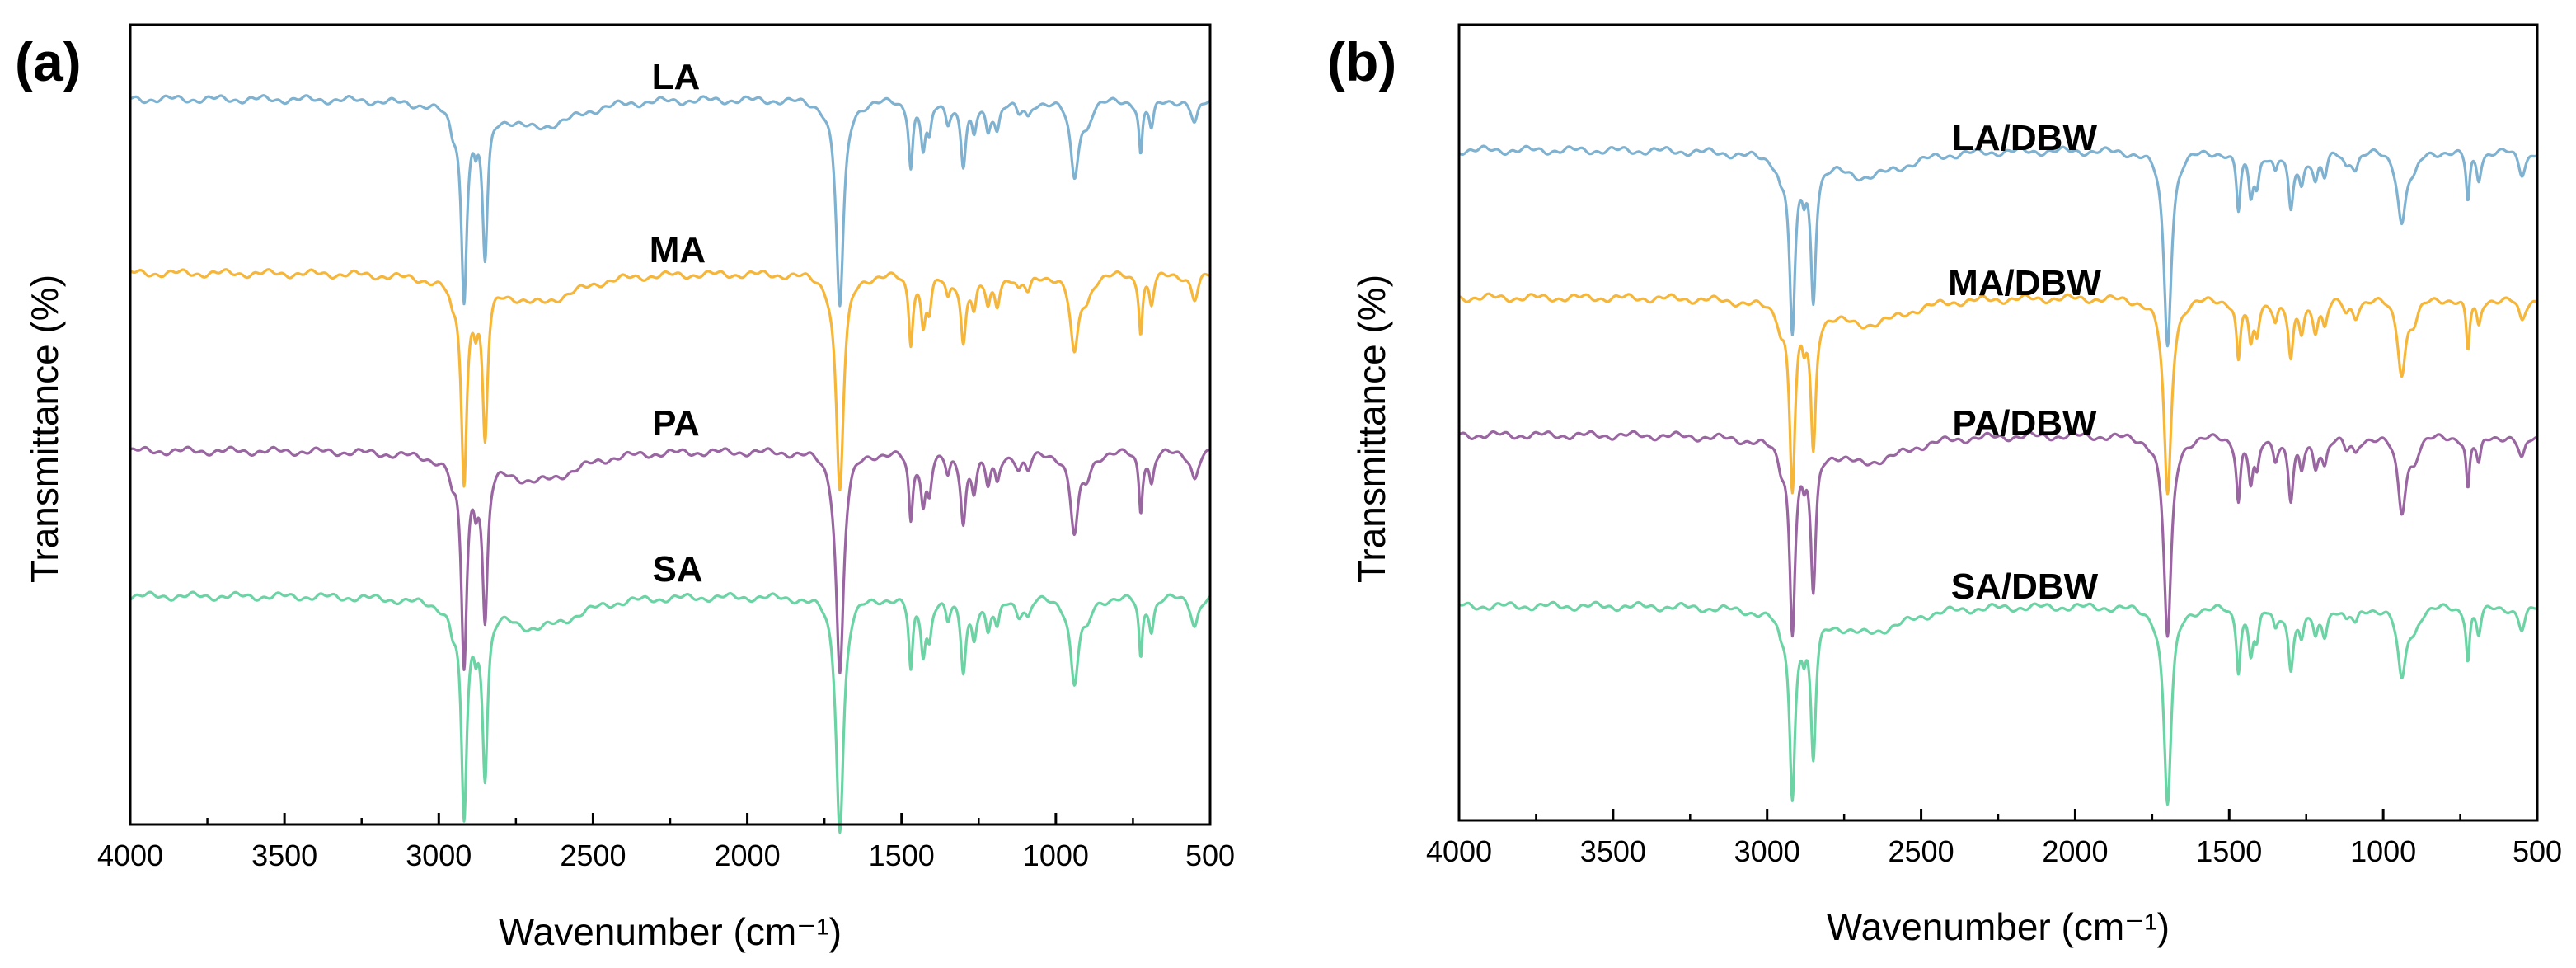 The image size is (2576, 968). I want to click on series-line-sa, so click(670, 712).